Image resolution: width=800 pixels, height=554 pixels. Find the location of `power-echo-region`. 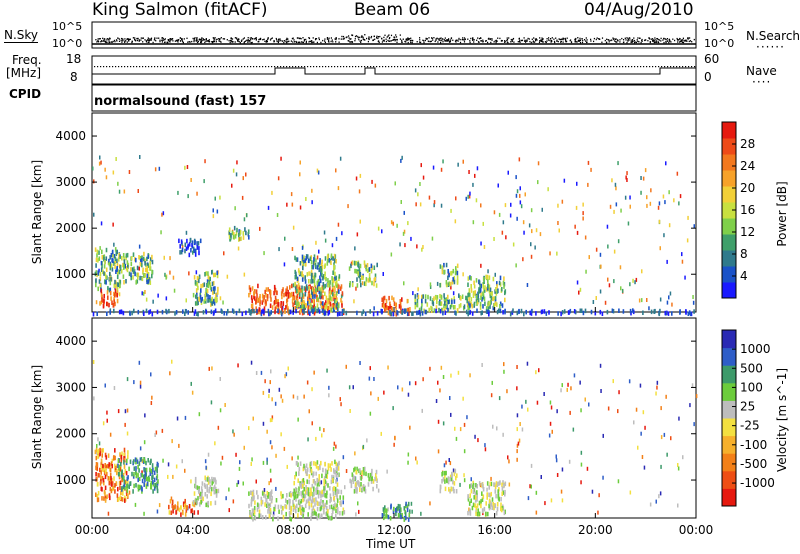

power-echo-region is located at coordinates (396, 306).